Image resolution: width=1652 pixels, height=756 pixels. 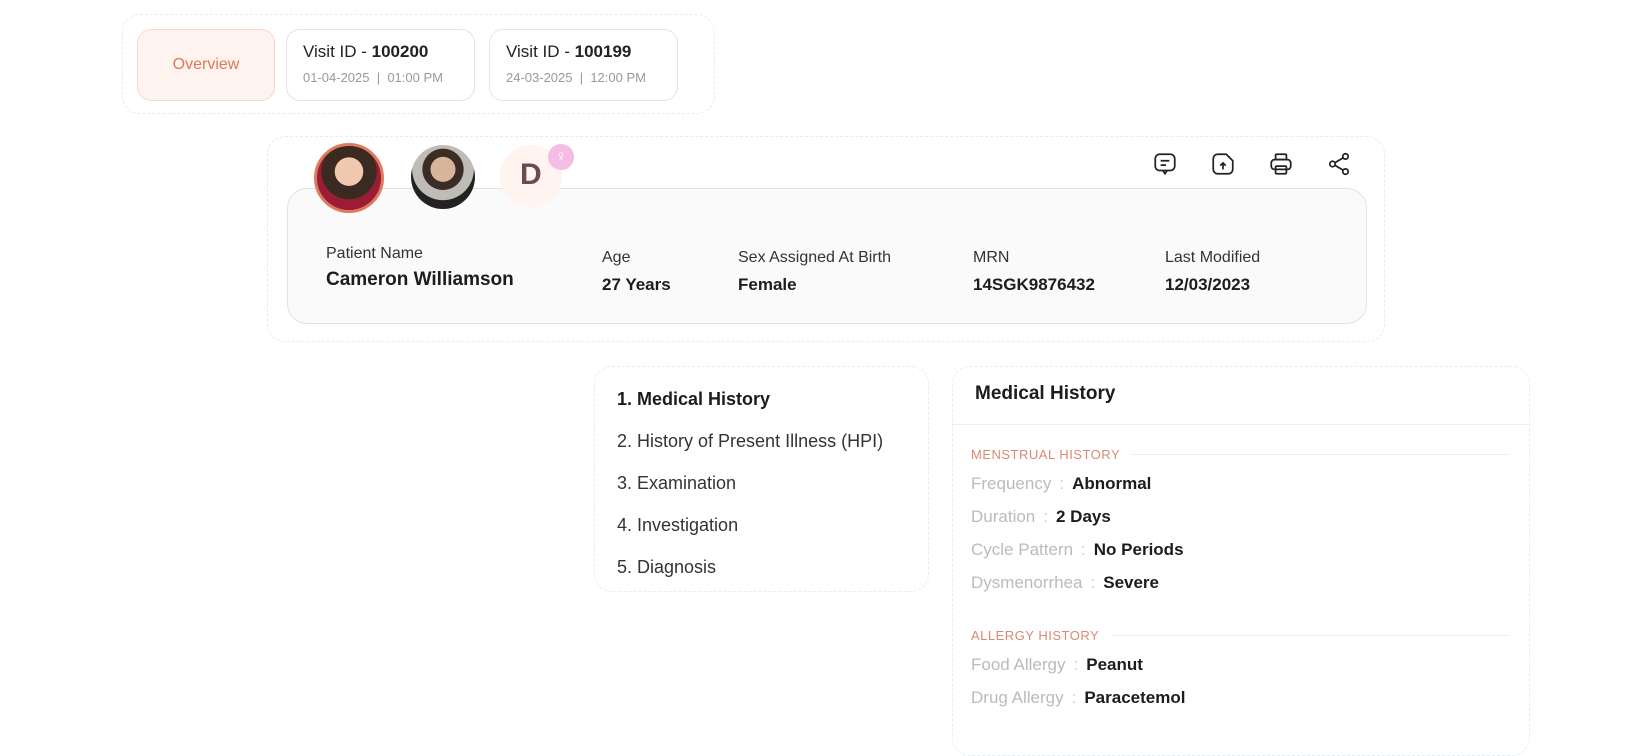 I want to click on row-key: Frequency, so click(x=1011, y=483).